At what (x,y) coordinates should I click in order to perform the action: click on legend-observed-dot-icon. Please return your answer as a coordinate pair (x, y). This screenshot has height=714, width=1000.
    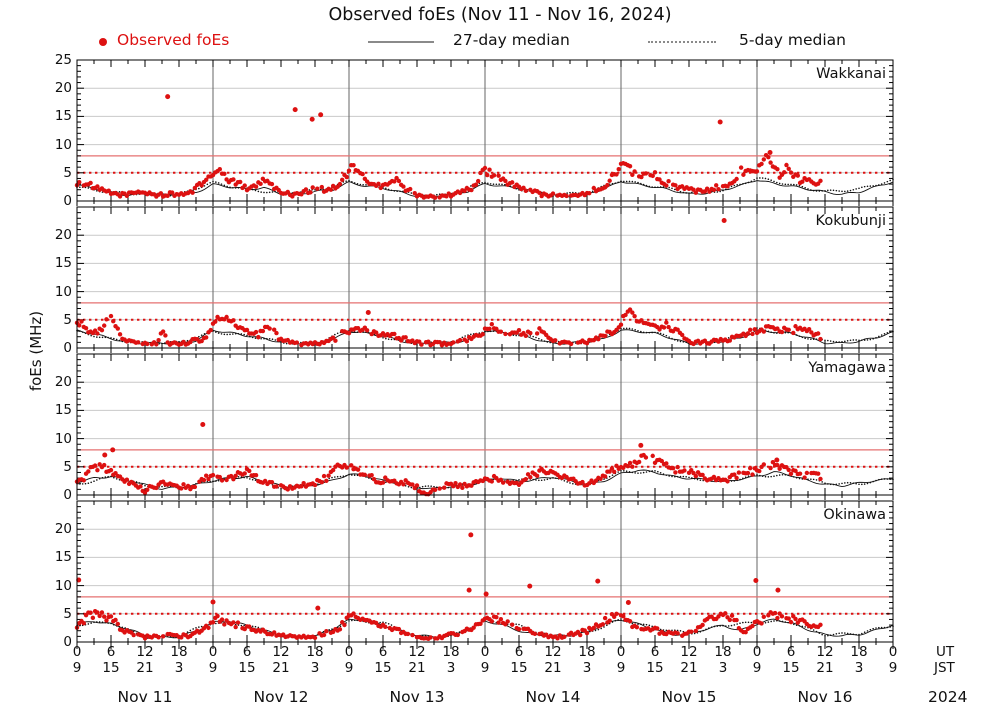
    Looking at the image, I should click on (103, 42).